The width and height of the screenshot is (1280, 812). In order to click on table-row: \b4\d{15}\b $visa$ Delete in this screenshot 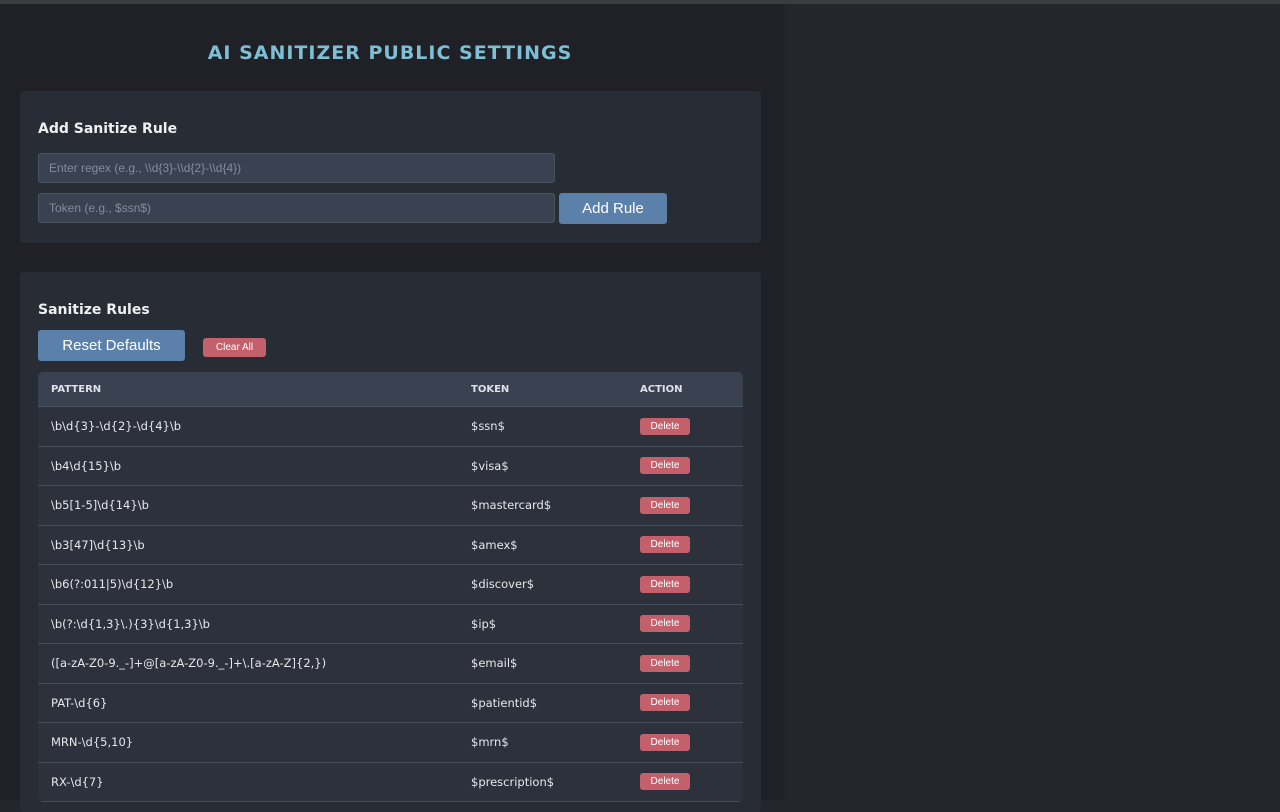, I will do `click(390, 466)`.